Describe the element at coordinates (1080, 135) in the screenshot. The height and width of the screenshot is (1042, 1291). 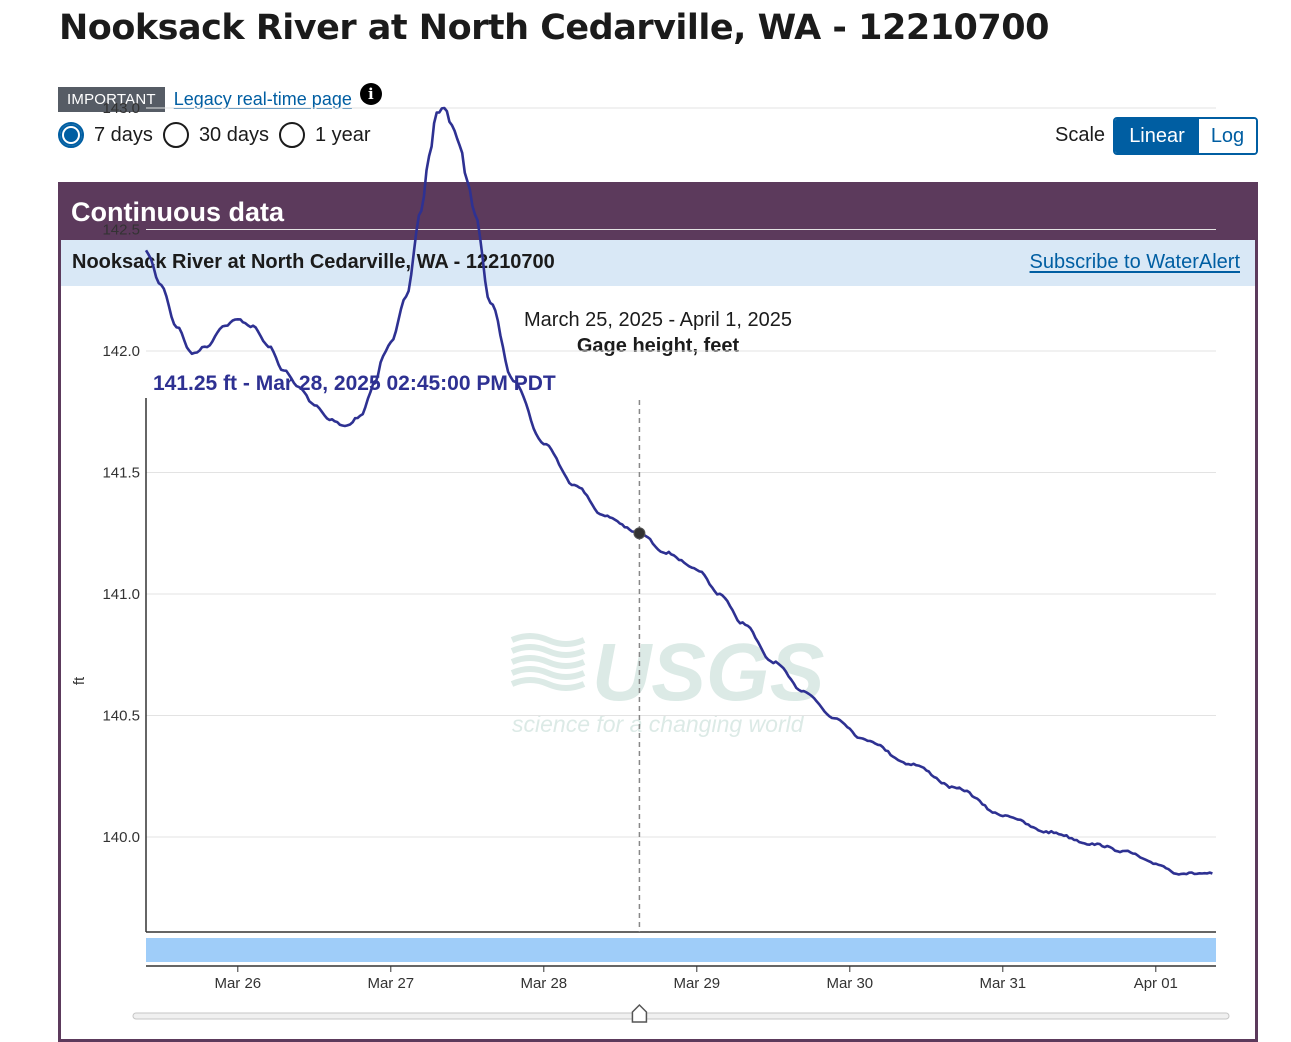
I see `scale-label: Scale` at that location.